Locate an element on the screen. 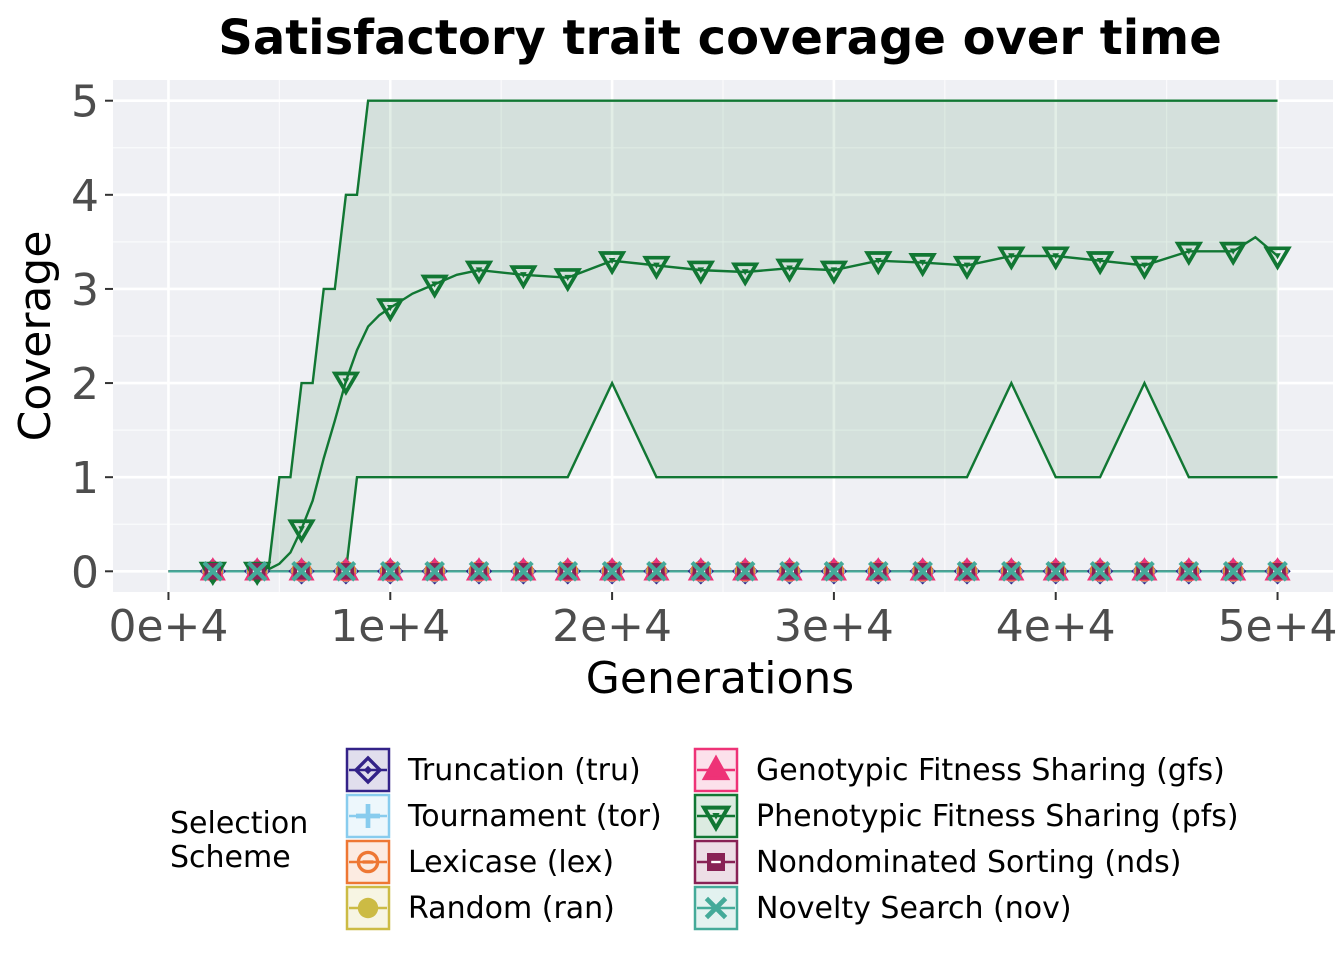 The image size is (1344, 960). x-tick-label: 3e+4 is located at coordinates (834, 626).